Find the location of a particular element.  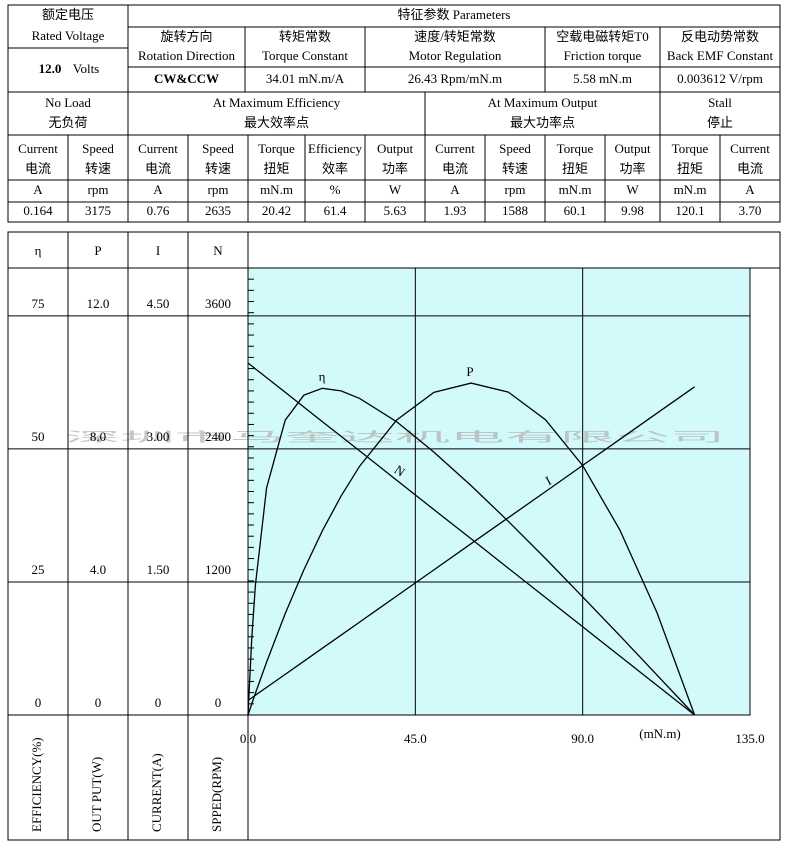

axis-title: SPPED(RPM) is located at coordinates (216, 794).